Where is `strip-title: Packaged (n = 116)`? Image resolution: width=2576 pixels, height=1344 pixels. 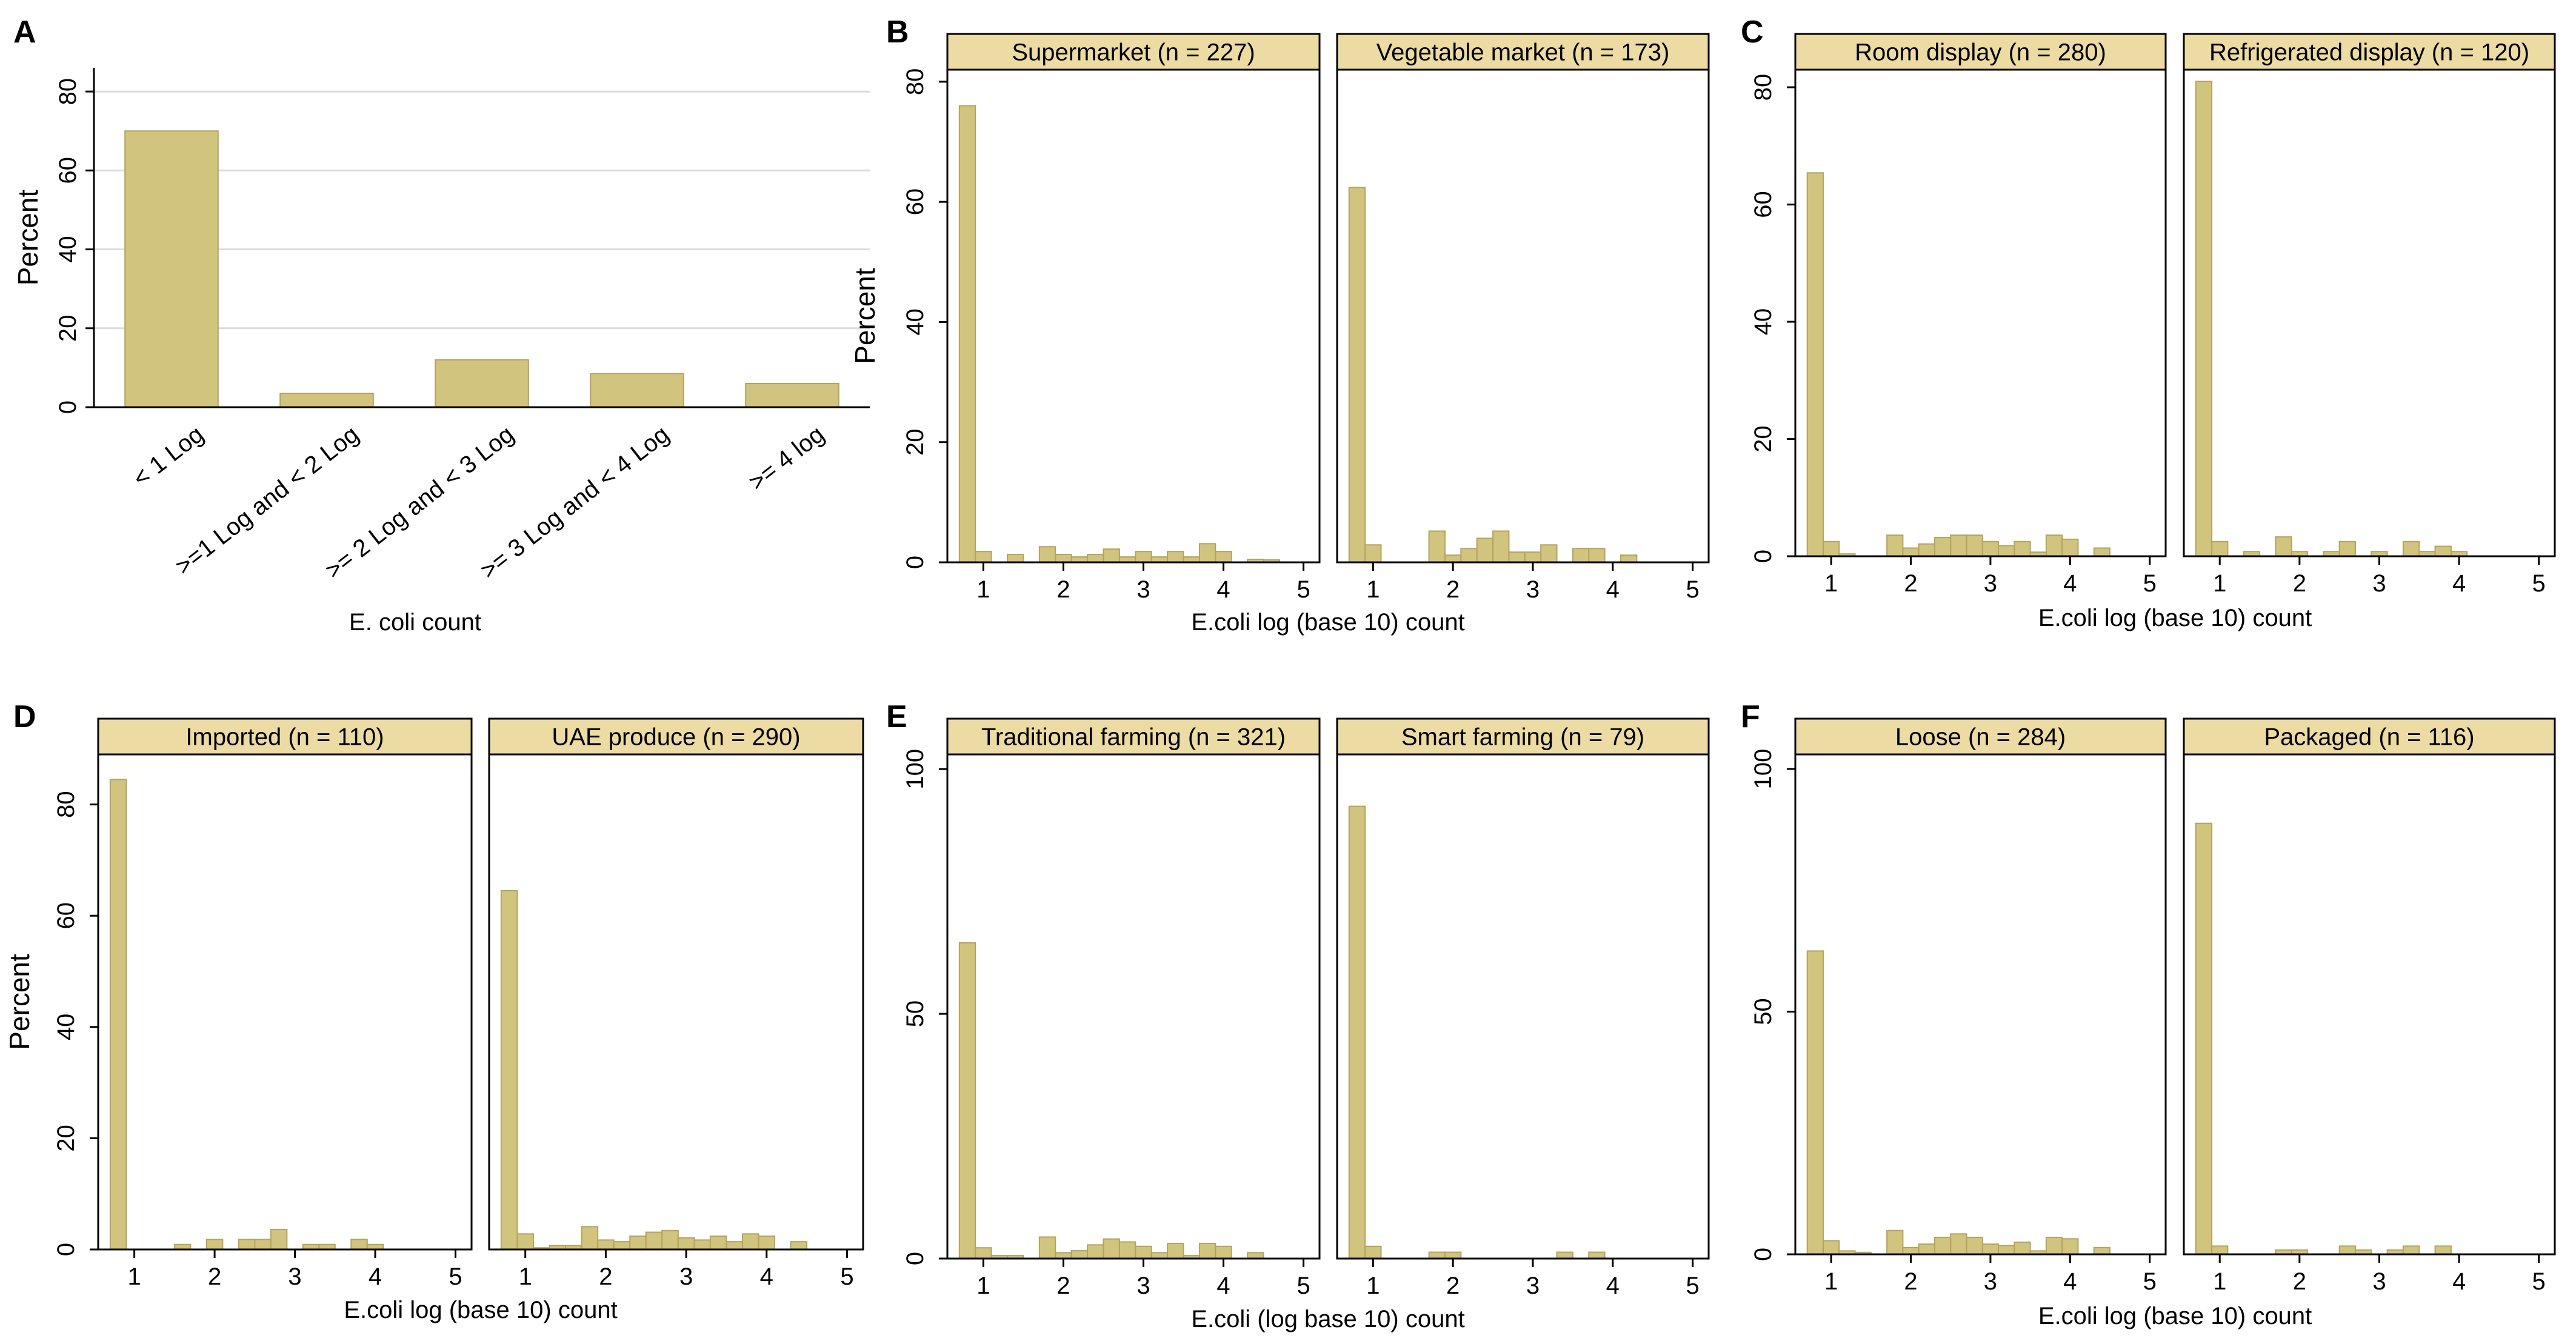
strip-title: Packaged (n = 116) is located at coordinates (2369, 737).